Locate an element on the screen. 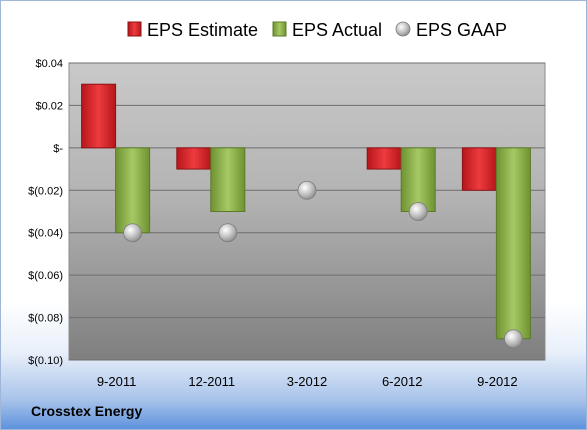 The image size is (587, 430). y-tick-label: $0.02 is located at coordinates (49, 106).